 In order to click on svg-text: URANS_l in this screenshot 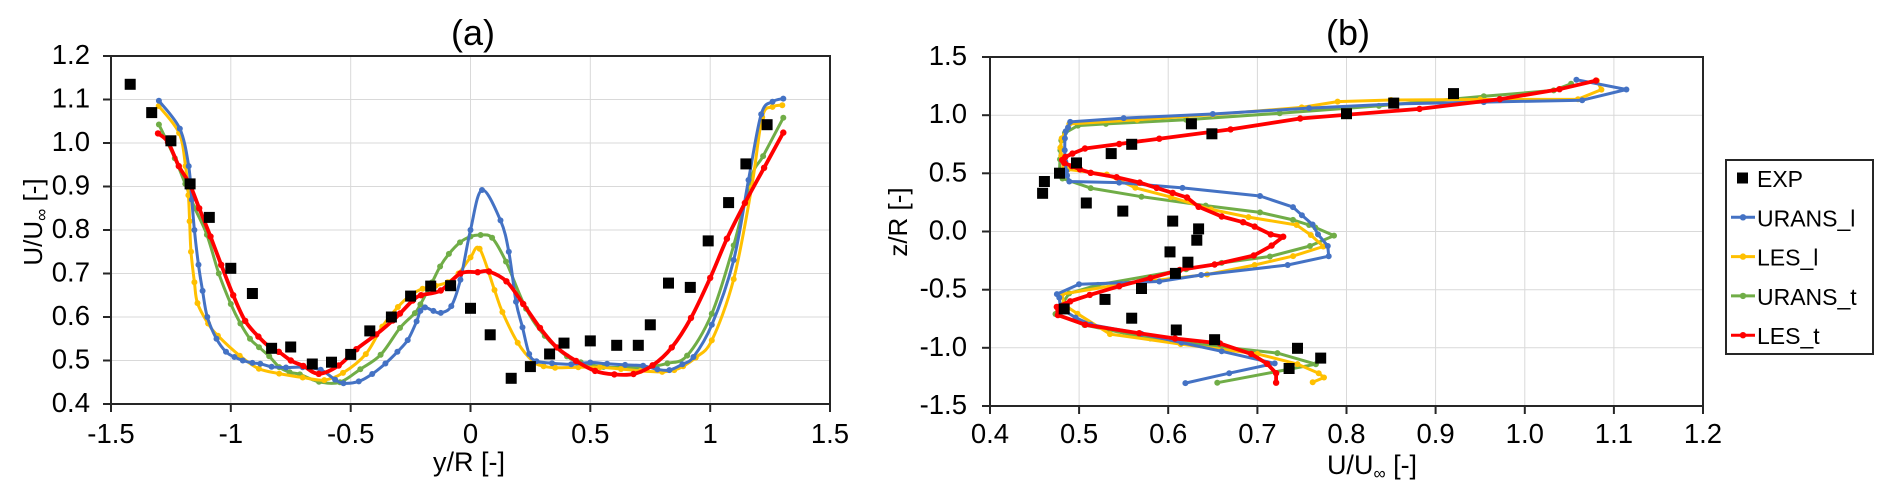, I will do `click(1806, 218)`.